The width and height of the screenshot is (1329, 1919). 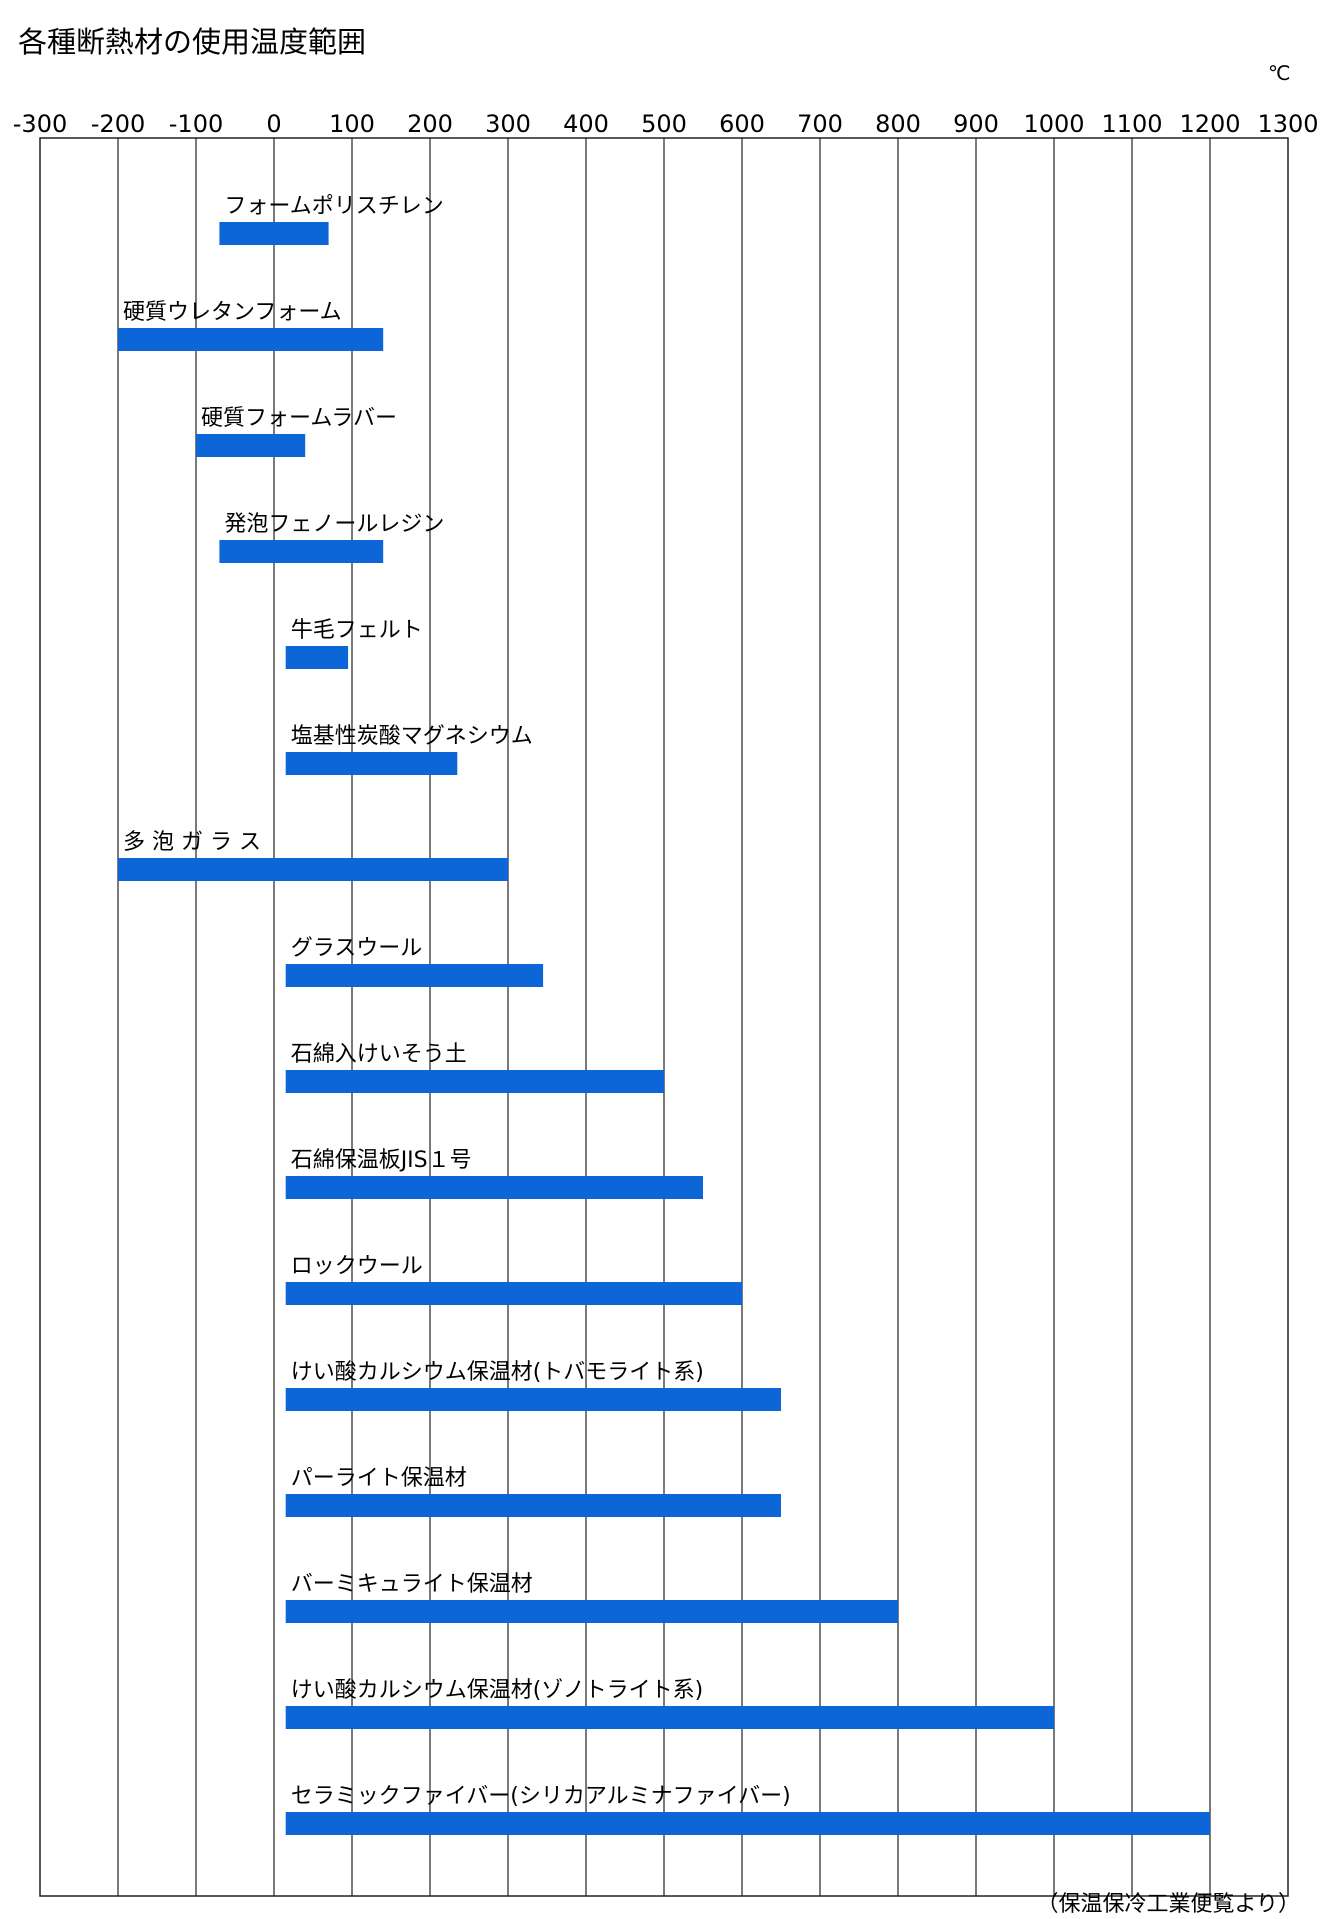 What do you see at coordinates (1209, 124) in the screenshot?
I see `x-tick-label: 1200` at bounding box center [1209, 124].